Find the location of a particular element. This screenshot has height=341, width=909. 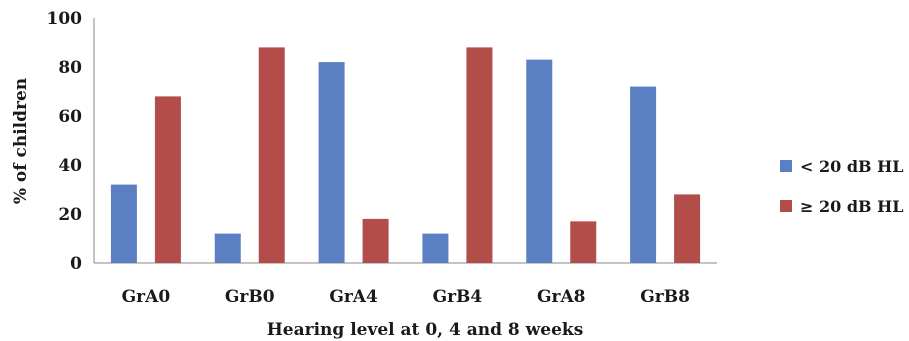

y-tick-label: 100 is located at coordinates (65, 19).